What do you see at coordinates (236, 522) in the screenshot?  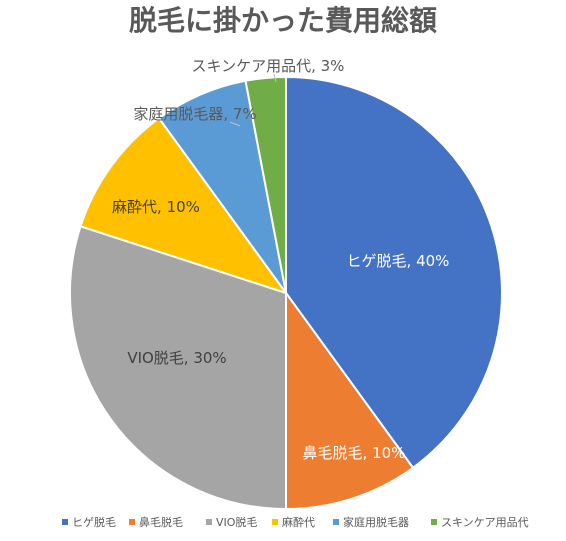 I see `legend-label-3: VIO脱毛` at bounding box center [236, 522].